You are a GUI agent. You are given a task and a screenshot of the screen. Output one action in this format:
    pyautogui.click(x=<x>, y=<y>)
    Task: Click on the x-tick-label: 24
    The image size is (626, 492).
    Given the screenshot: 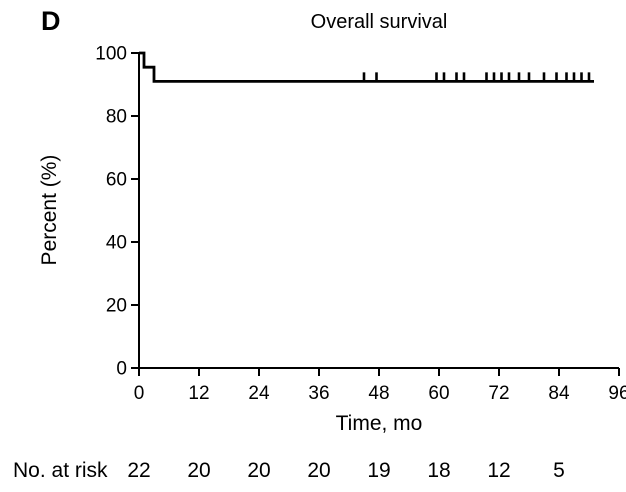 What is the action you would take?
    pyautogui.click(x=259, y=393)
    